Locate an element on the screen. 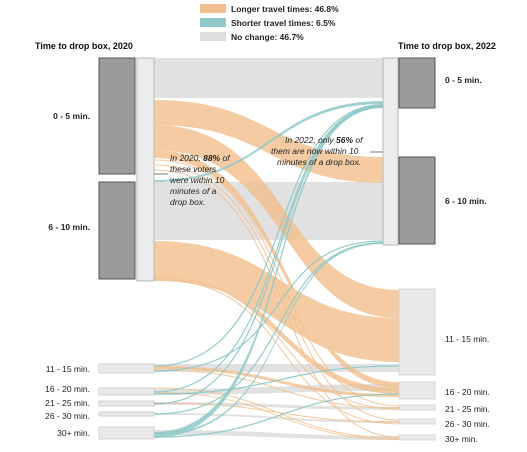 The width and height of the screenshot is (527, 452). legend-label-longer: Longer travel times: 46.8% is located at coordinates (285, 9).